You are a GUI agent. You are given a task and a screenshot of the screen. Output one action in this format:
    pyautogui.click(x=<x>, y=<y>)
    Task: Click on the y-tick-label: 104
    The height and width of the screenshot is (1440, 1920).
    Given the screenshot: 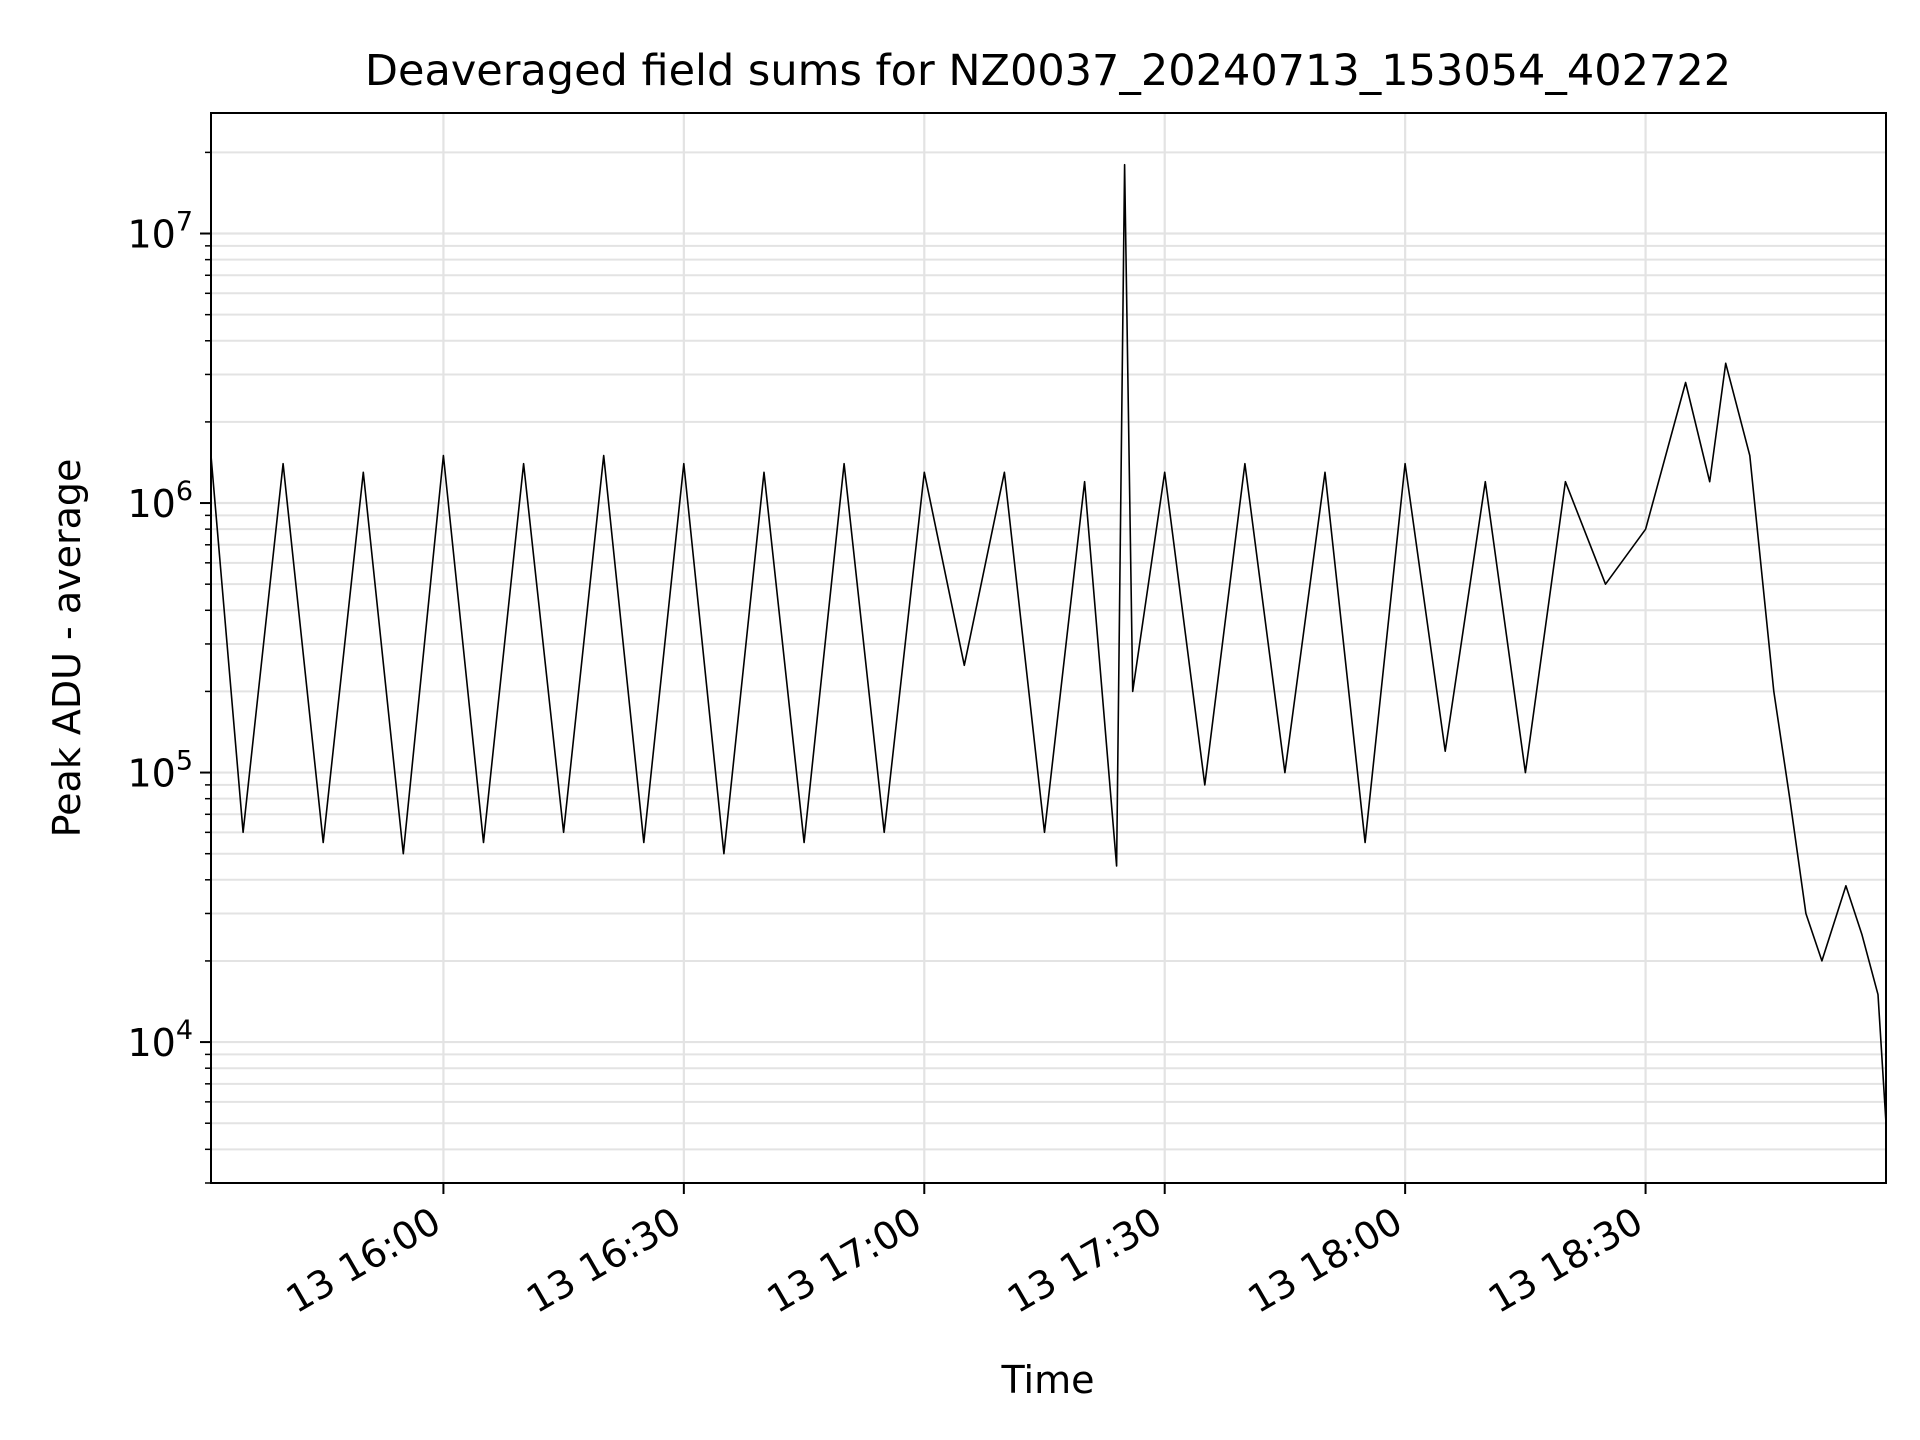 What is the action you would take?
    pyautogui.click(x=160, y=1040)
    